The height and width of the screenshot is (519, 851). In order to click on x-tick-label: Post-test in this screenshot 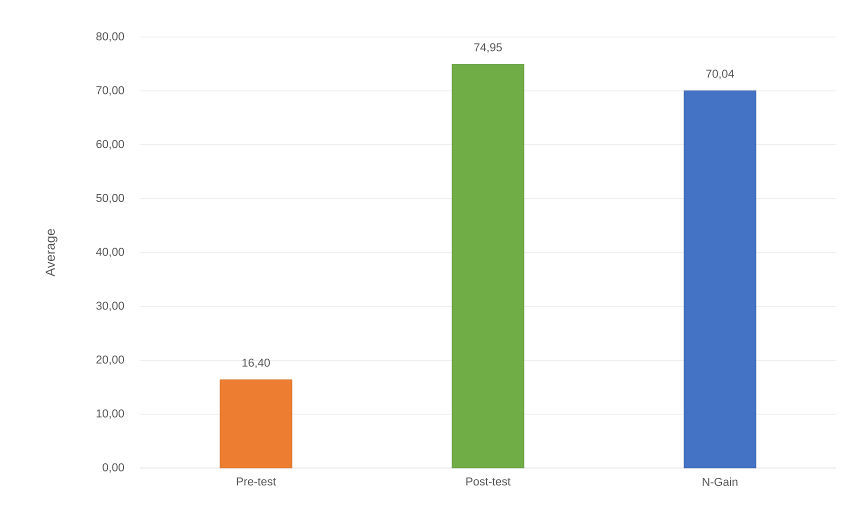, I will do `click(488, 482)`.